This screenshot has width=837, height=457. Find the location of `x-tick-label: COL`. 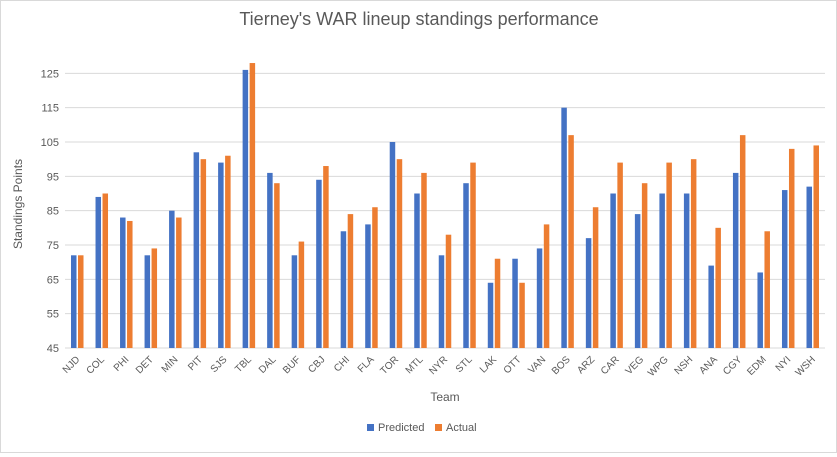

x-tick-label: COL is located at coordinates (96, 365).